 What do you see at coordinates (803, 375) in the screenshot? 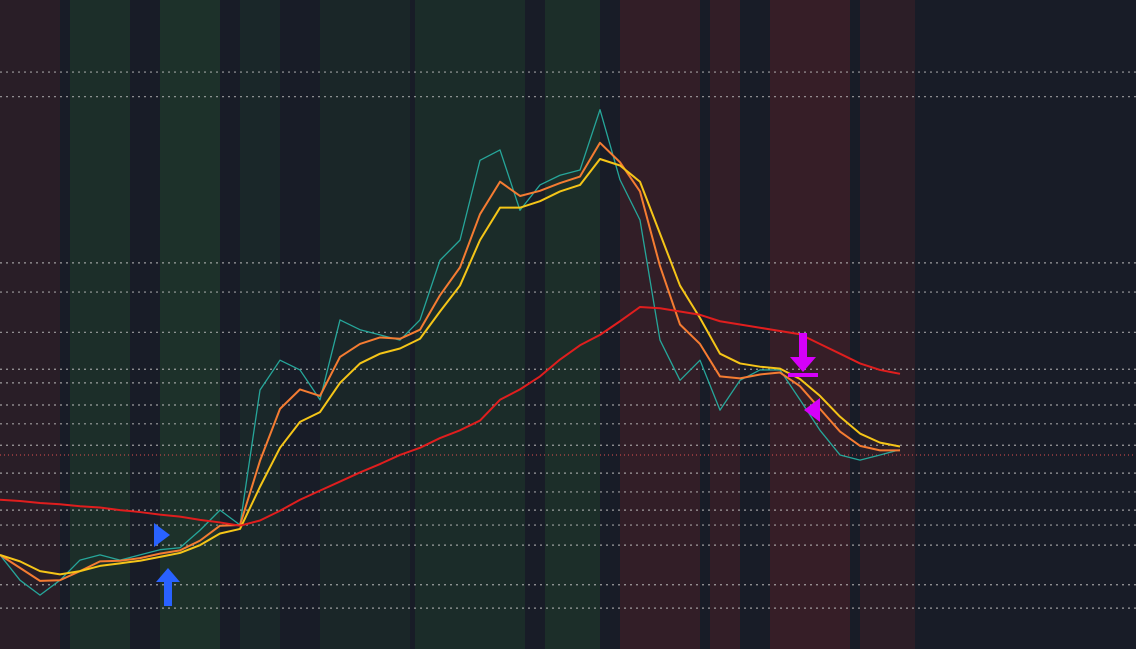
I see `sell-bar` at bounding box center [803, 375].